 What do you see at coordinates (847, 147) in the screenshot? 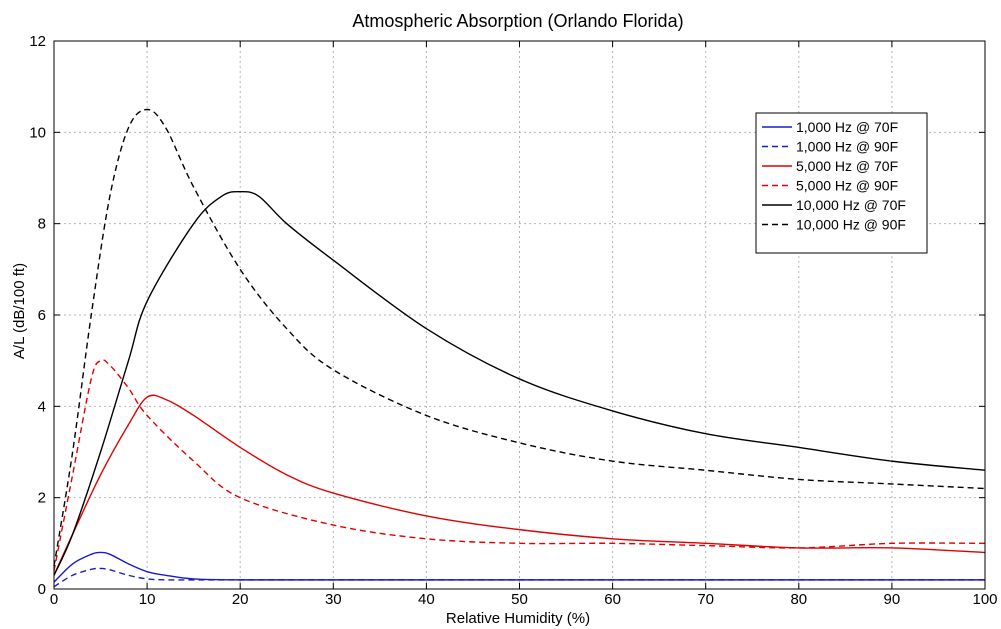
I see `legend-label: 1,000 Hz @ 90F` at bounding box center [847, 147].